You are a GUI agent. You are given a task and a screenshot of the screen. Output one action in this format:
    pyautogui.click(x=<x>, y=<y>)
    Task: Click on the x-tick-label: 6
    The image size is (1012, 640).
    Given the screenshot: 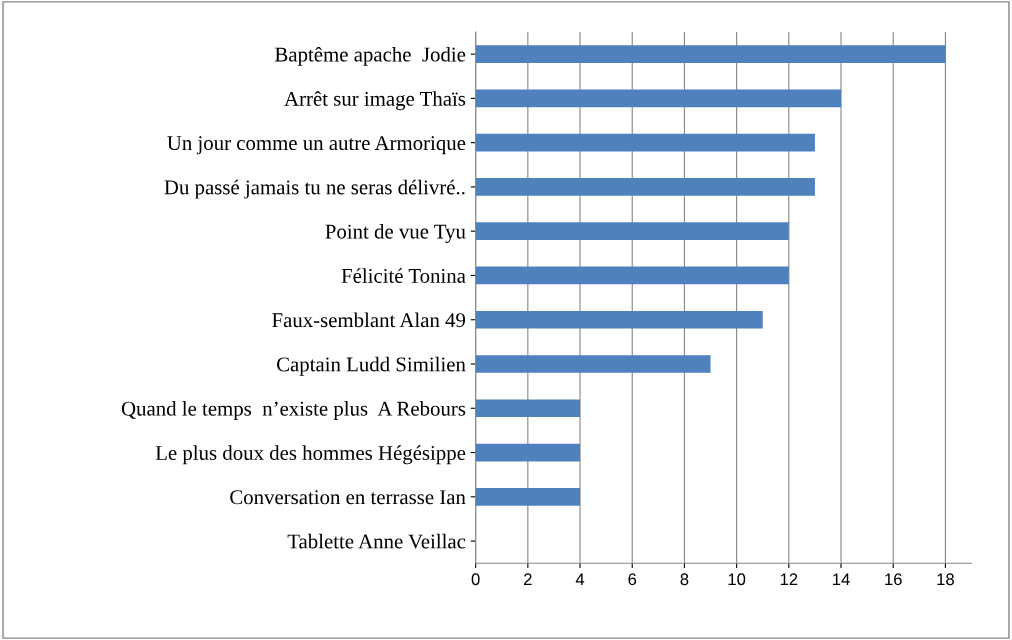 What is the action you would take?
    pyautogui.click(x=632, y=579)
    